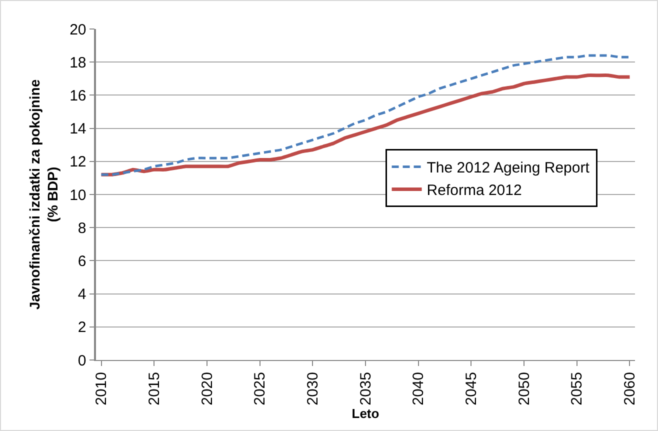 The height and width of the screenshot is (431, 658). What do you see at coordinates (260, 389) in the screenshot?
I see `x-tick-label: 2025` at bounding box center [260, 389].